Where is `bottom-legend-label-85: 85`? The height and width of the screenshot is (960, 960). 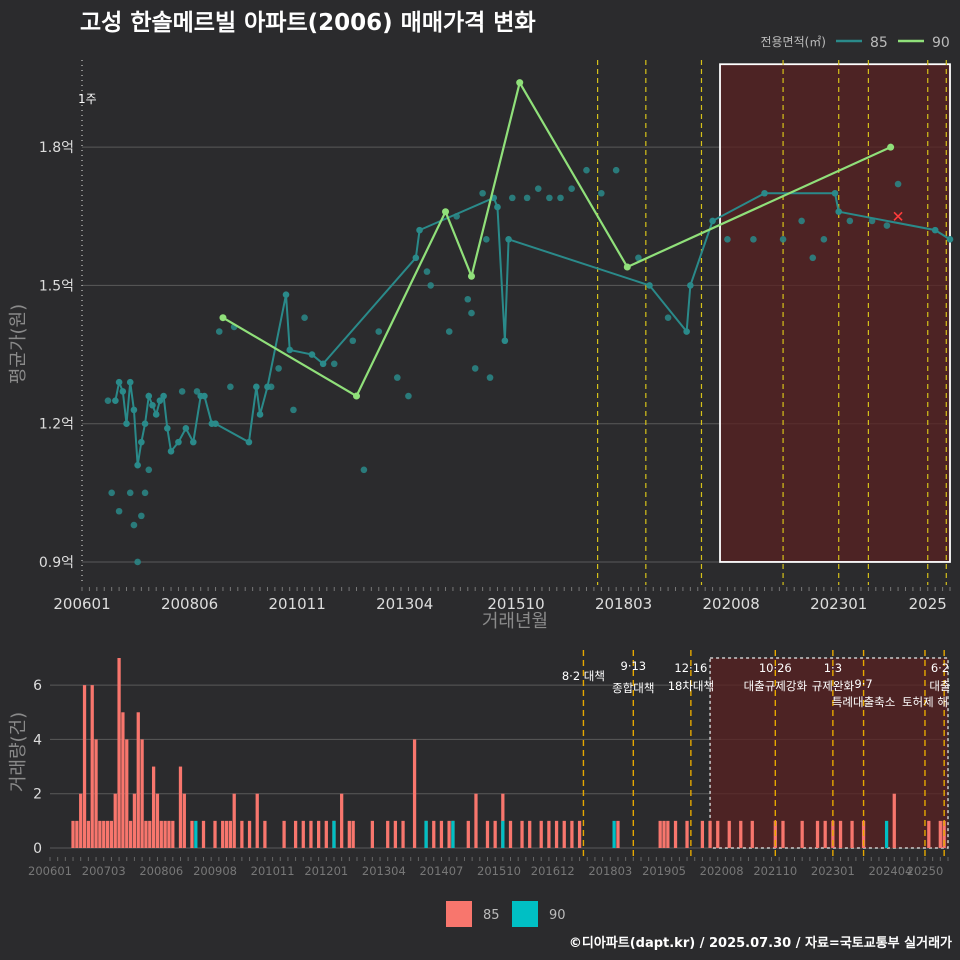 bottom-legend-label-85: 85 is located at coordinates (491, 915).